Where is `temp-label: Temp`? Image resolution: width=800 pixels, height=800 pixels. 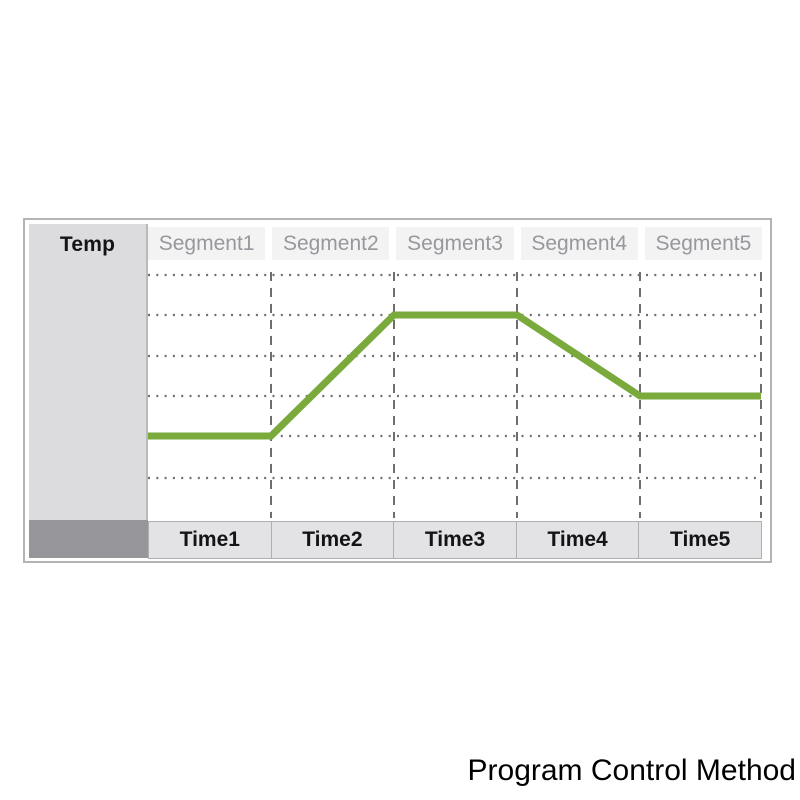
temp-label: Temp is located at coordinates (87, 244).